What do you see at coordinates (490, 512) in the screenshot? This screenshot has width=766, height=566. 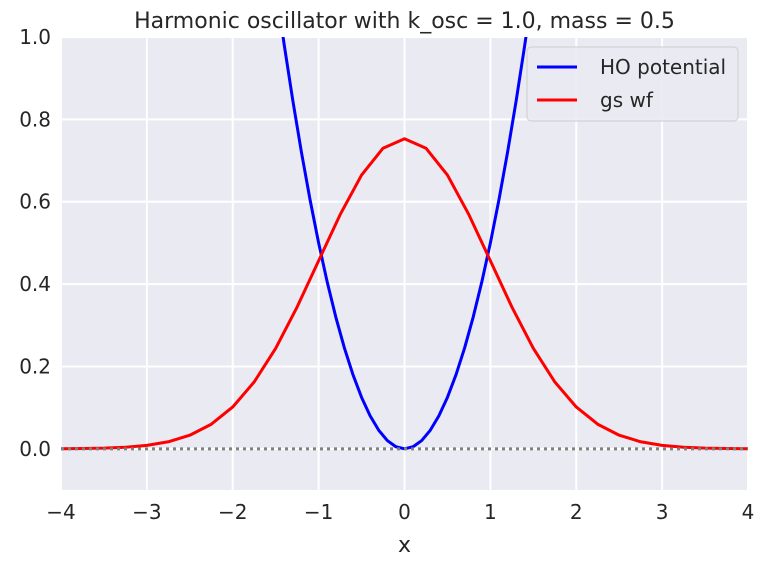 I see `x-tick-label: 1` at bounding box center [490, 512].